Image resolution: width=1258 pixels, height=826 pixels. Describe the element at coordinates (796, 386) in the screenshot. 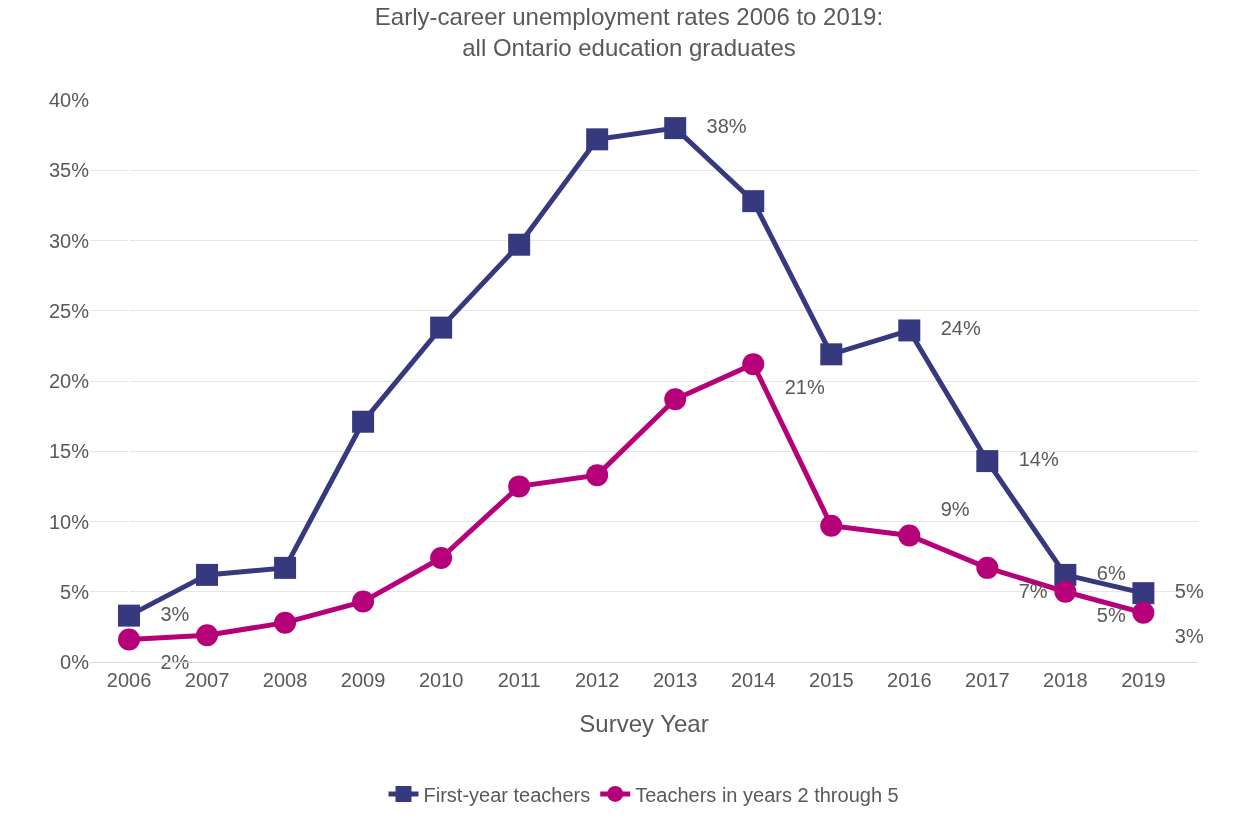

I see `data-label: 21%` at that location.